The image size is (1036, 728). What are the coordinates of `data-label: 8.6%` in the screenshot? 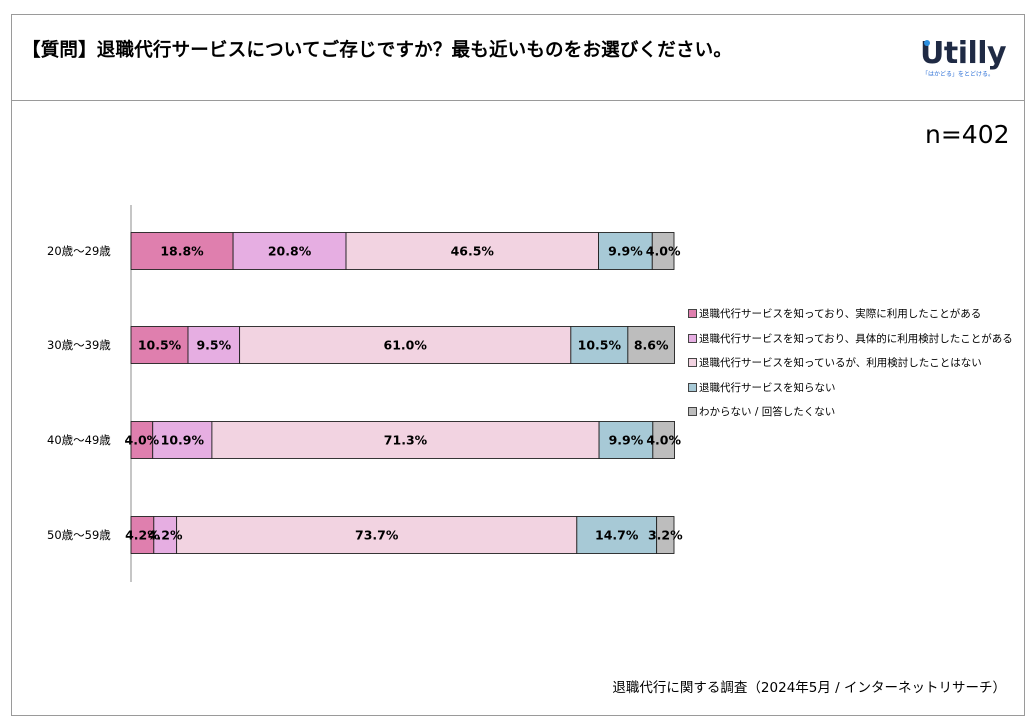 It's located at (651, 345).